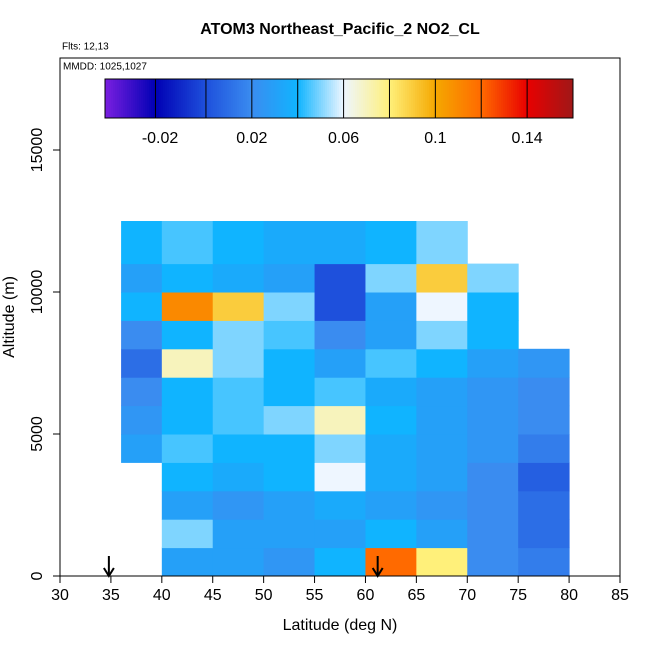 The image size is (650, 655). What do you see at coordinates (366, 595) in the screenshot?
I see `x-tick-label: 60` at bounding box center [366, 595].